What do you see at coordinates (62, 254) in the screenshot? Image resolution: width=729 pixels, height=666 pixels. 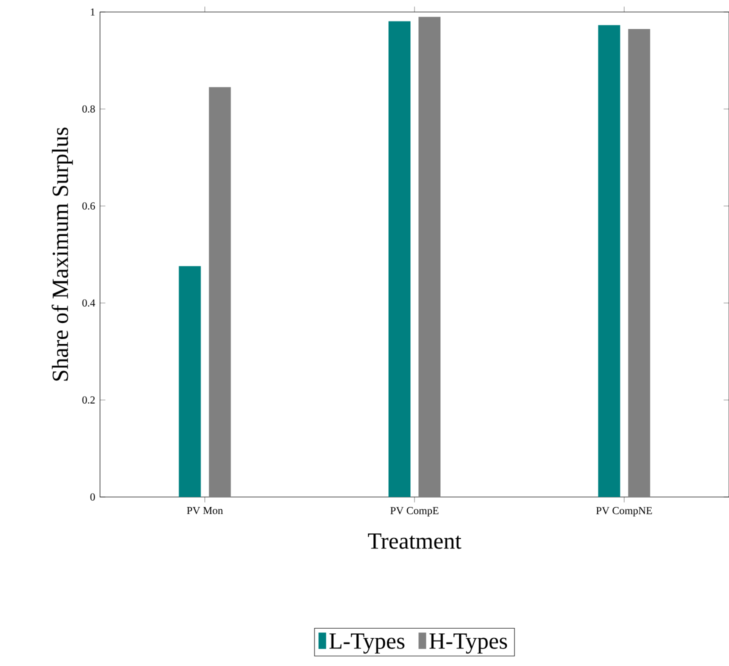 I see `y-axis-title: Share of Maximum Surplus` at bounding box center [62, 254].